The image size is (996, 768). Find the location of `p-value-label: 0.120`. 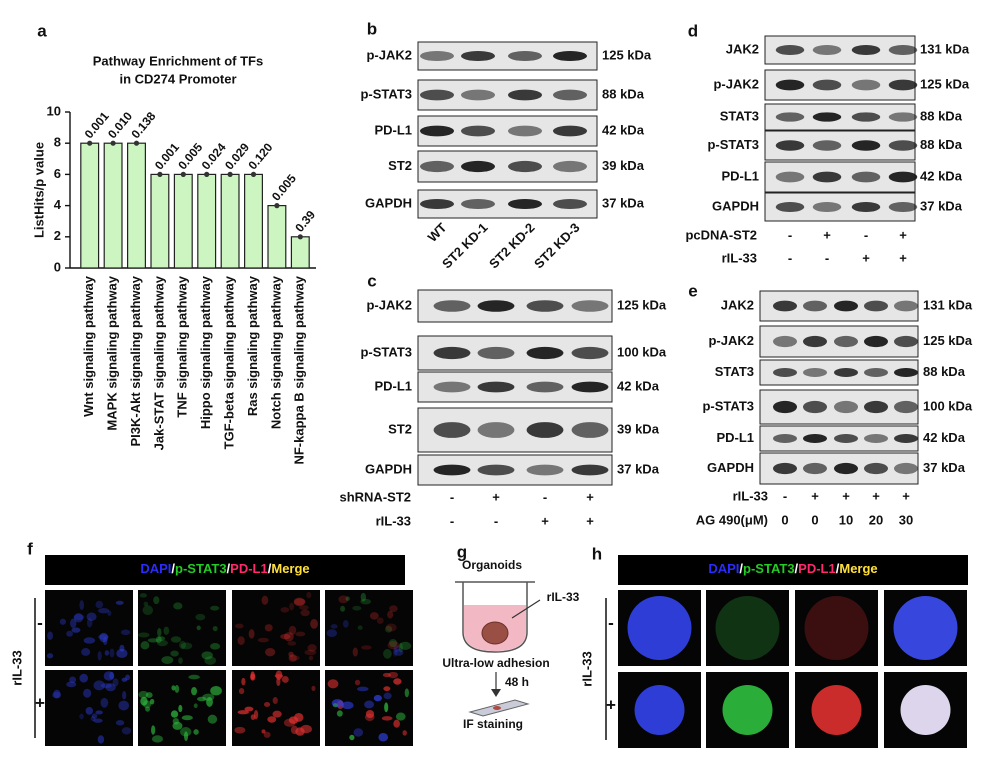

p-value-label: 0.120 is located at coordinates (261, 156).